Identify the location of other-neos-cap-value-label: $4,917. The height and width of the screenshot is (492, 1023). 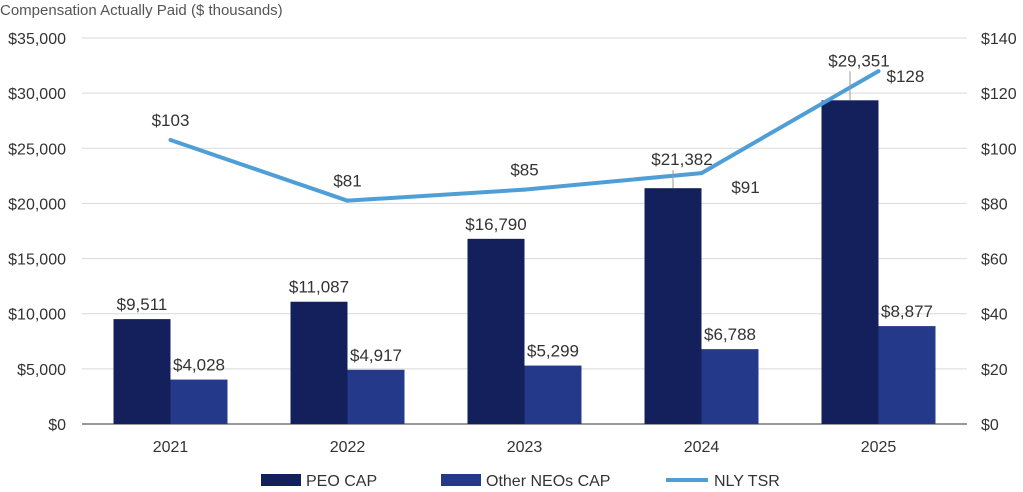
(376, 355).